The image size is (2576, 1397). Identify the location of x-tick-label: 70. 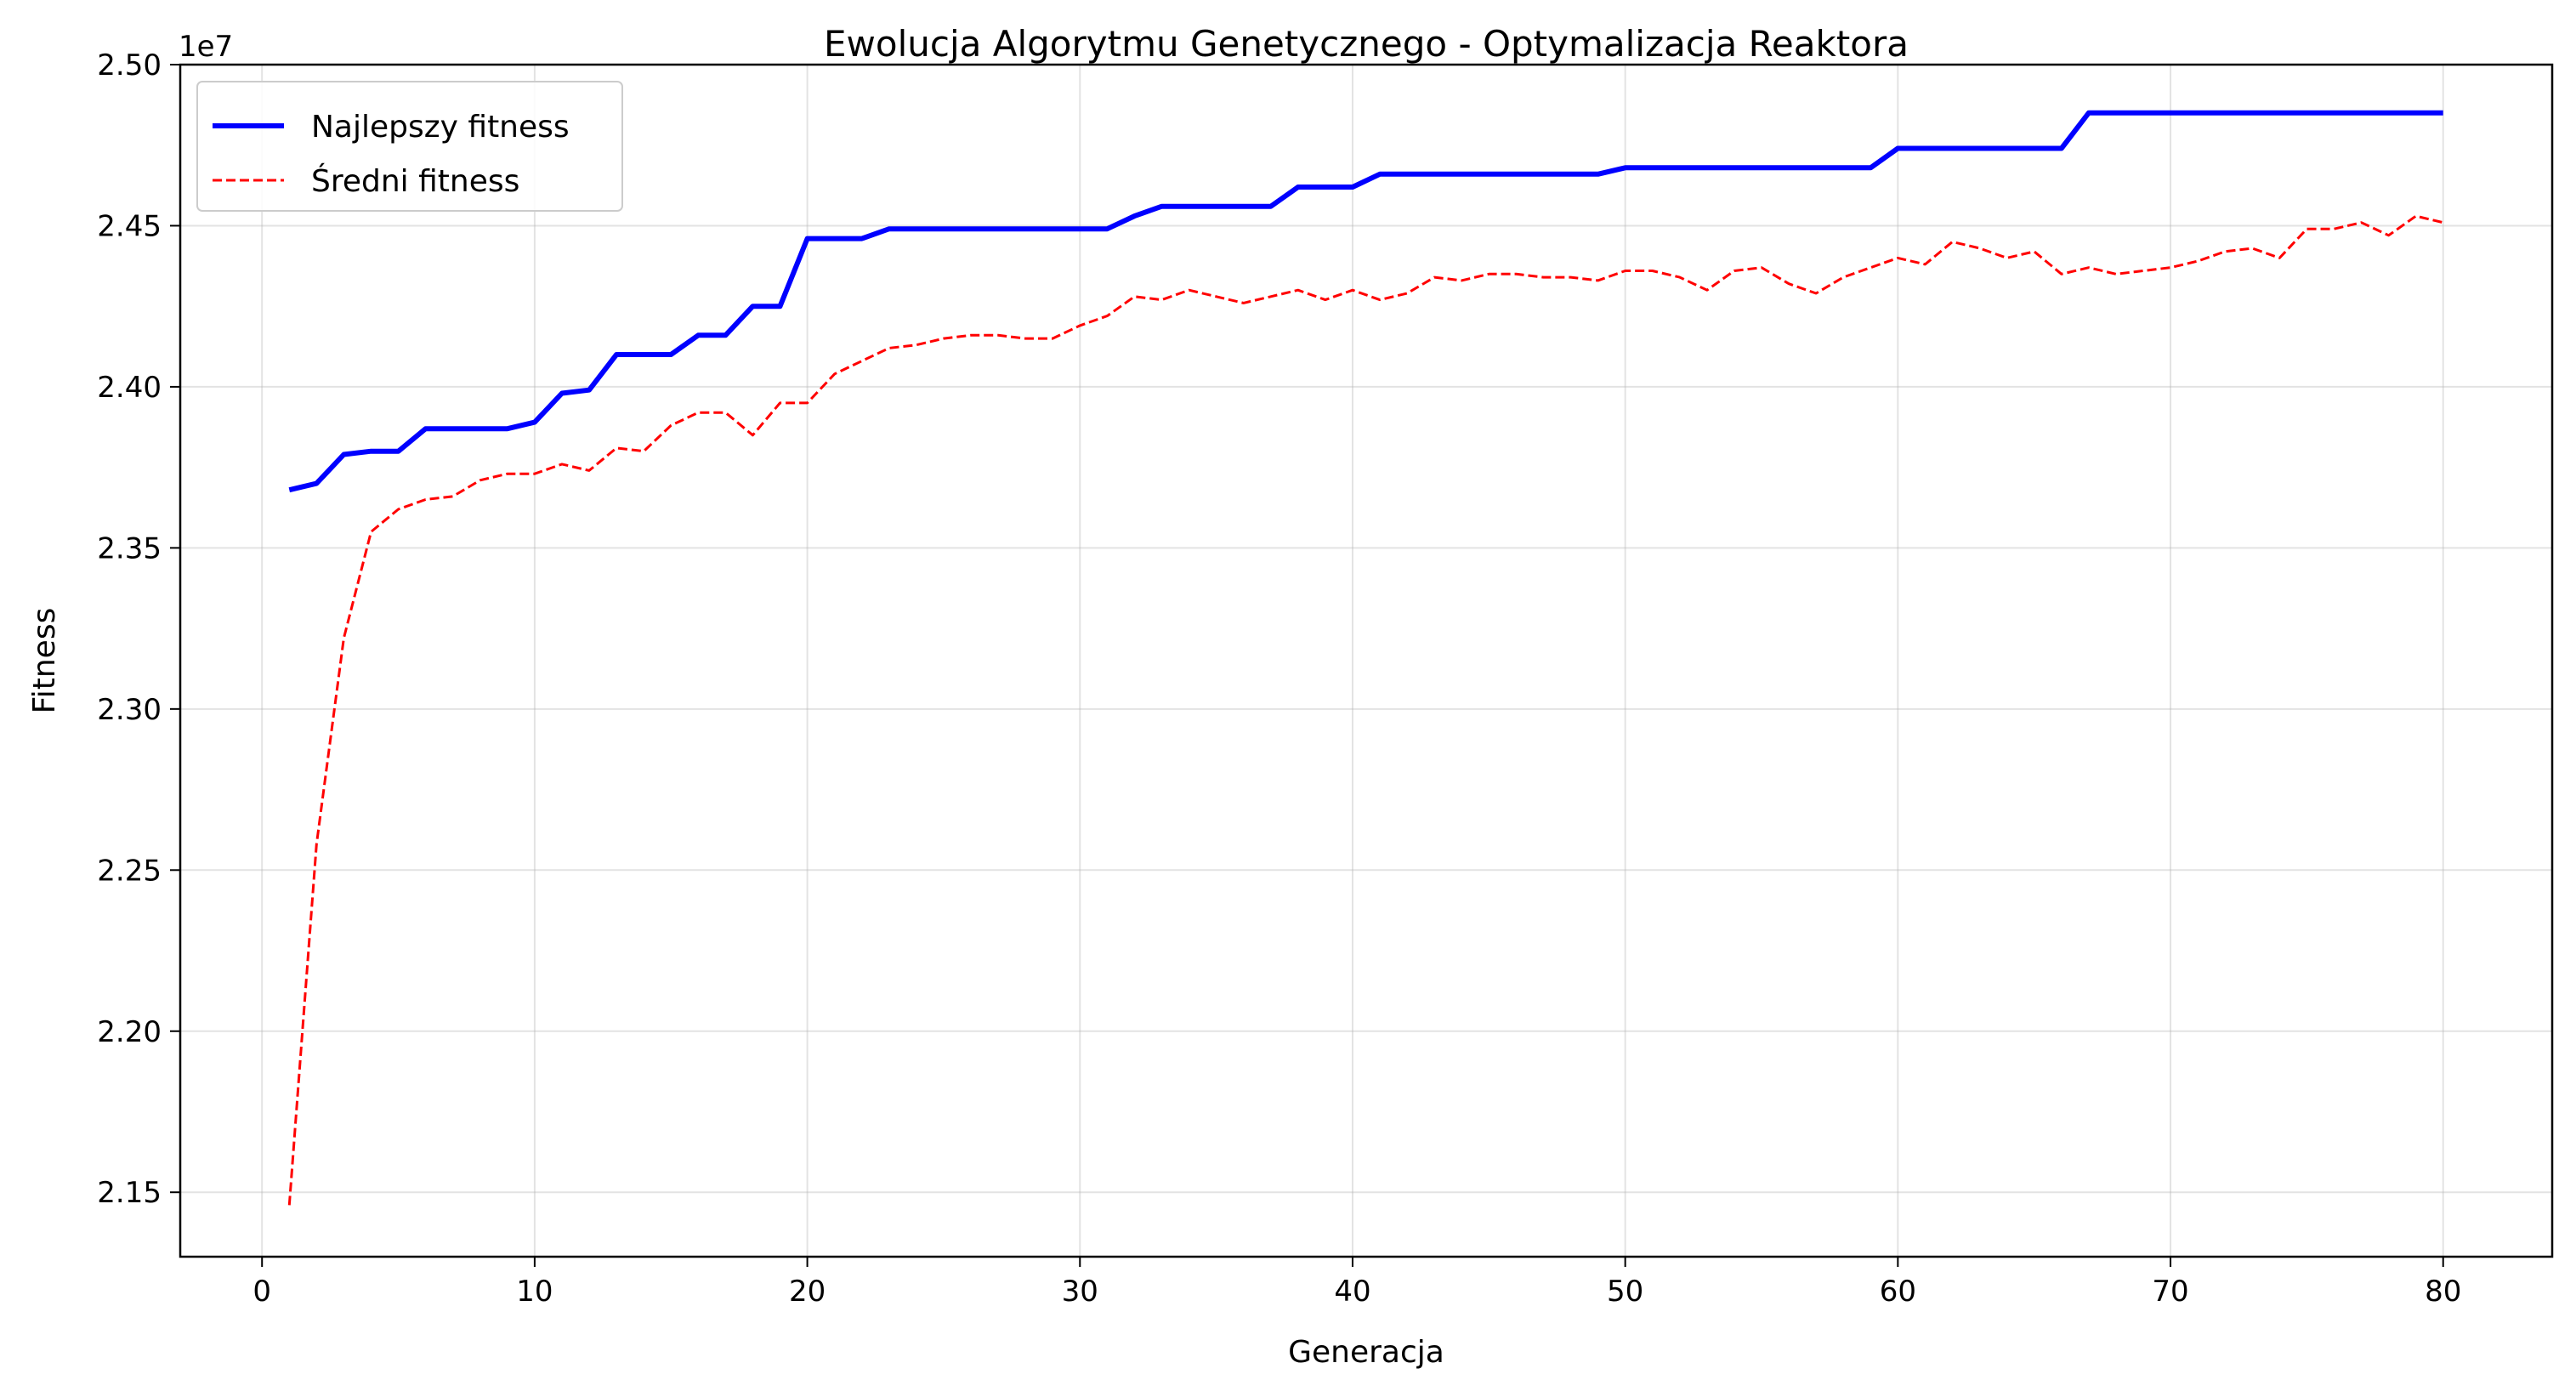
(2170, 1292).